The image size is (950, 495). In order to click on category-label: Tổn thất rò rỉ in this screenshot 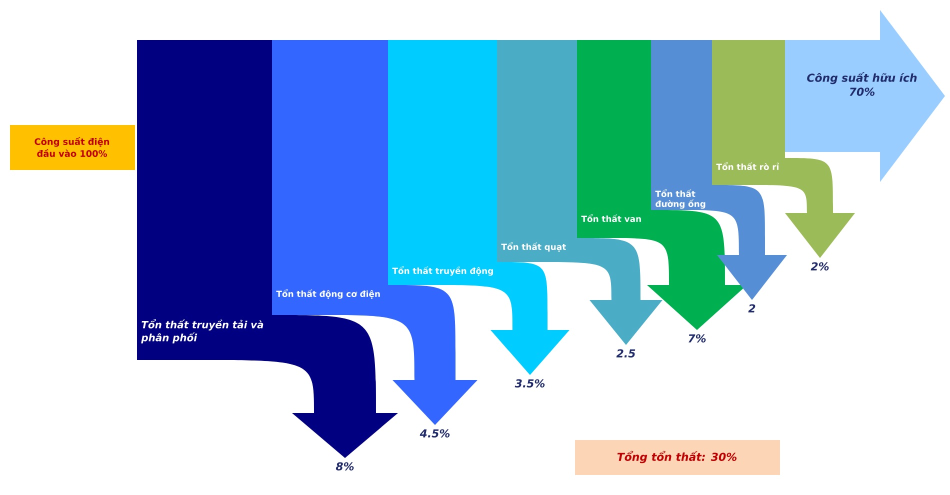, I will do `click(747, 166)`.